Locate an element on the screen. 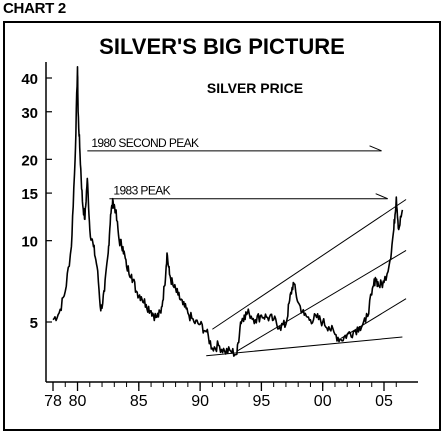 Image resolution: width=445 pixels, height=435 pixels. x-tick-label: 95 is located at coordinates (262, 401).